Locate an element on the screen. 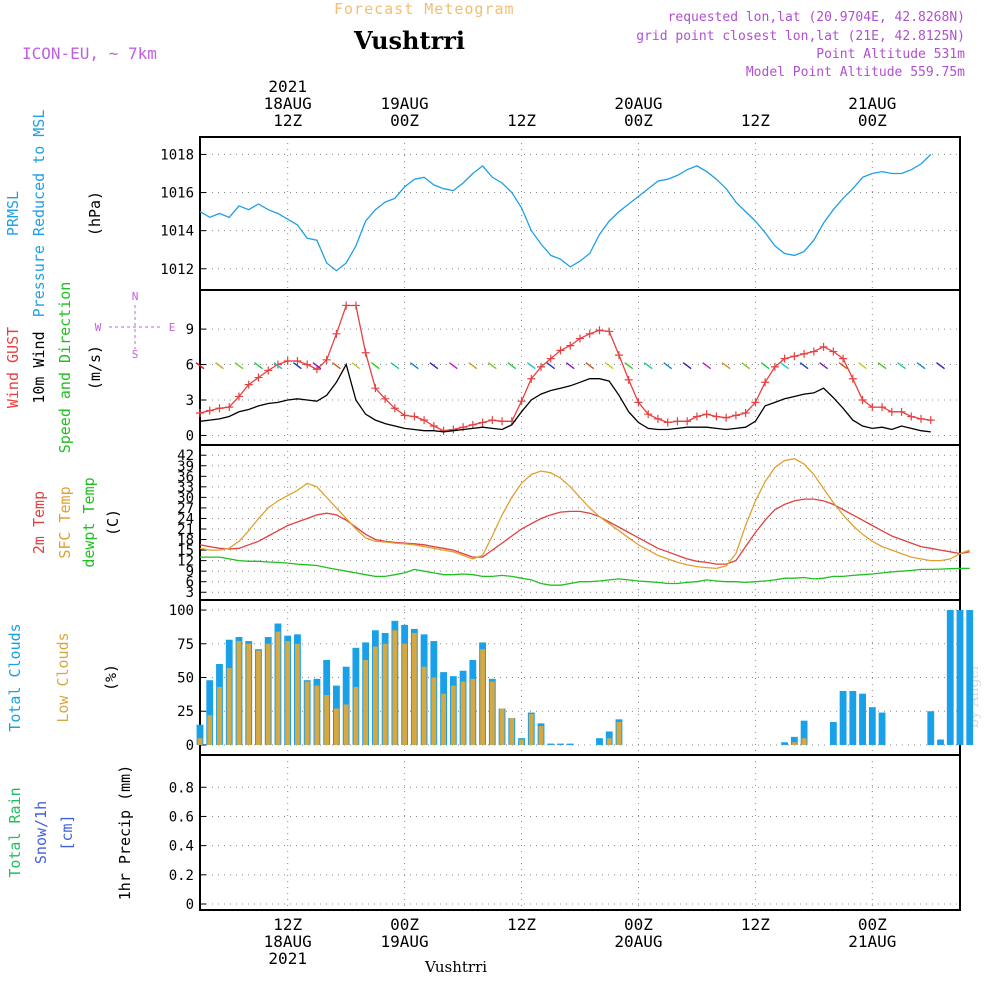  bottom-time-label: 19AUG is located at coordinates (405, 941).